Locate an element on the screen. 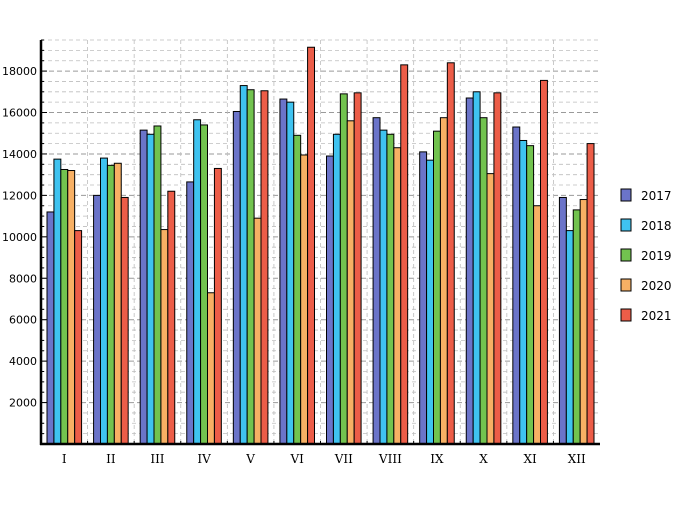 This screenshot has width=680, height=514. legend: 2017 2018 2019 2020 2021 is located at coordinates (646, 255).